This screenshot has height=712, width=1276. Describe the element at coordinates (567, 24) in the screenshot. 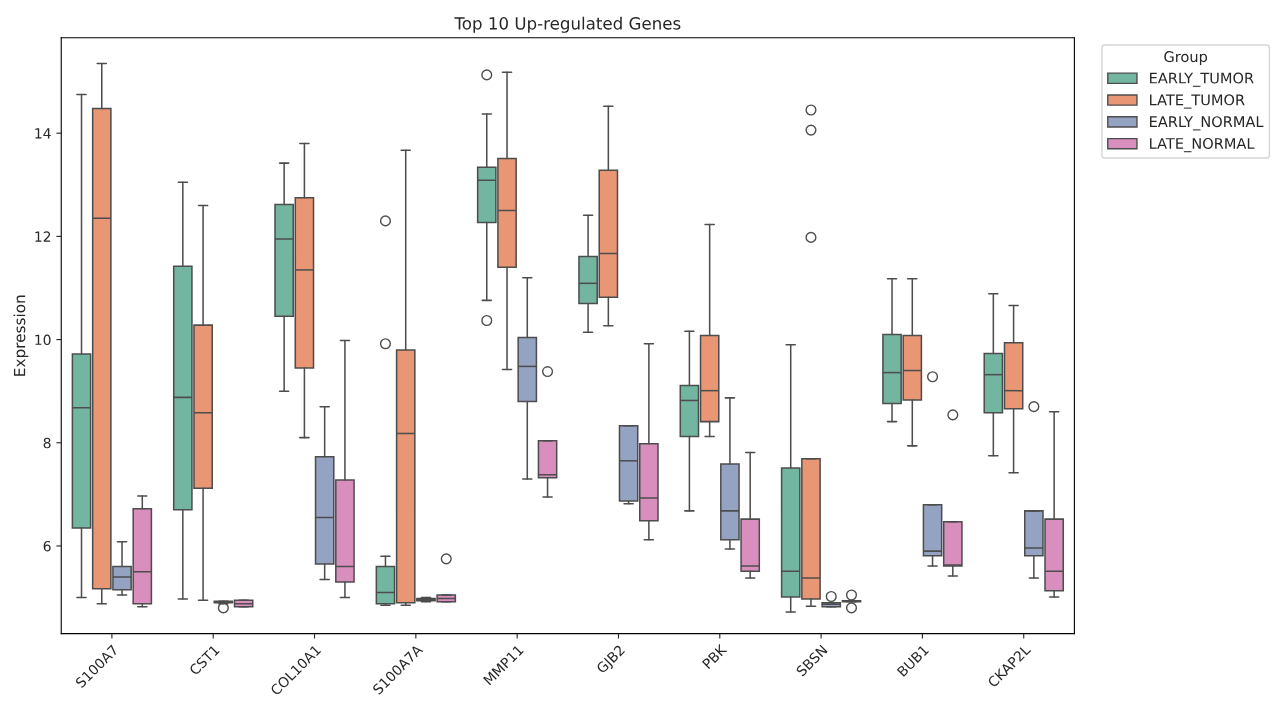

I see `chart-title: Top 10 Up-regulated Genes` at that location.